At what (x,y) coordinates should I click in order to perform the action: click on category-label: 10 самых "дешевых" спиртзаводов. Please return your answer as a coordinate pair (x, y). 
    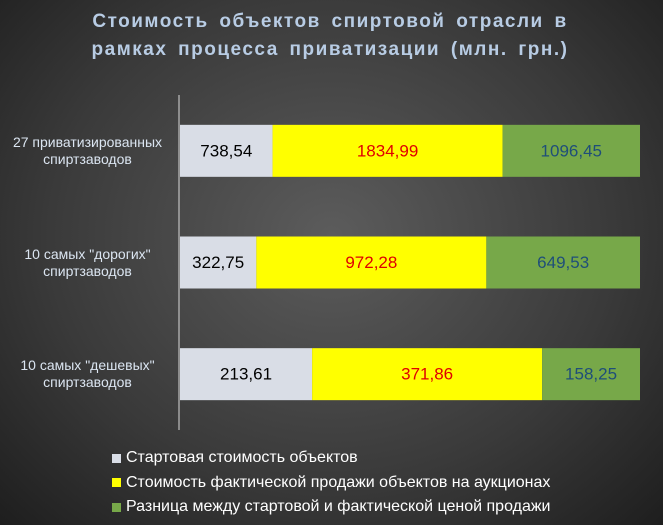
    Looking at the image, I should click on (87, 374).